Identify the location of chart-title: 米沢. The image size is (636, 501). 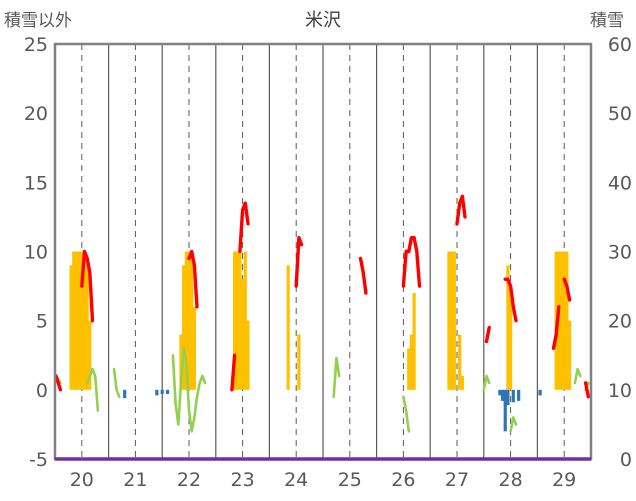
(323, 20).